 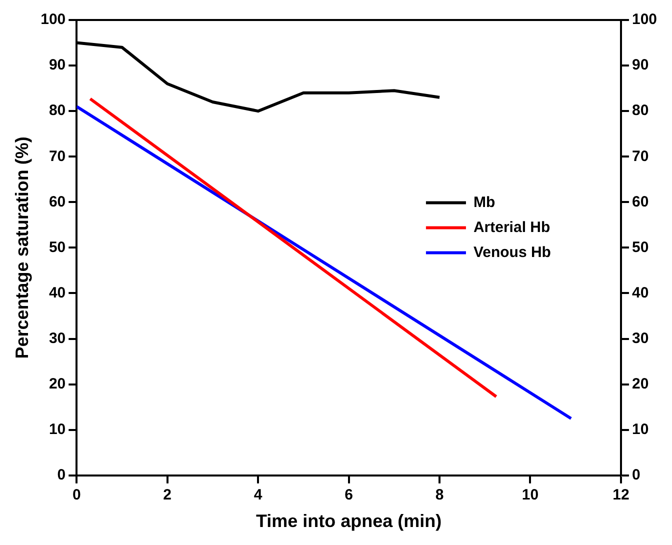 I want to click on y2-tick-label: 10, so click(x=640, y=429).